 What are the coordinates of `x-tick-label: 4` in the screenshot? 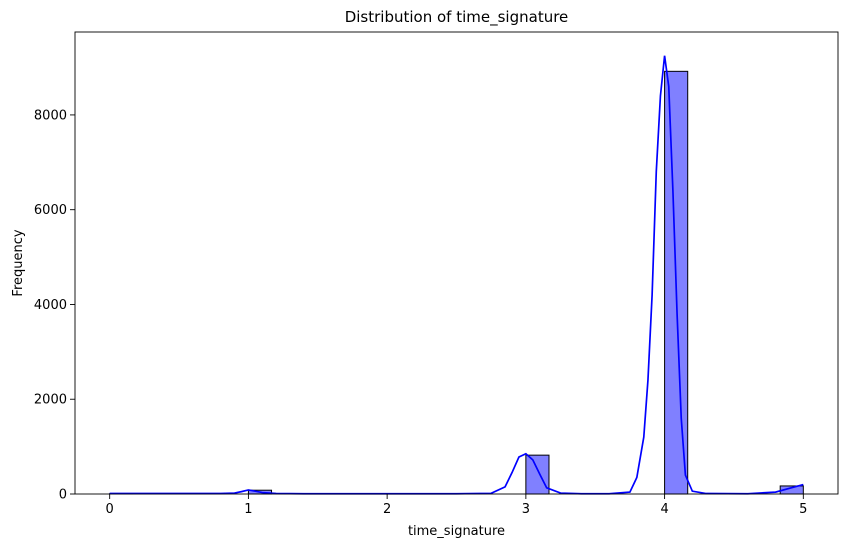 It's located at (664, 509).